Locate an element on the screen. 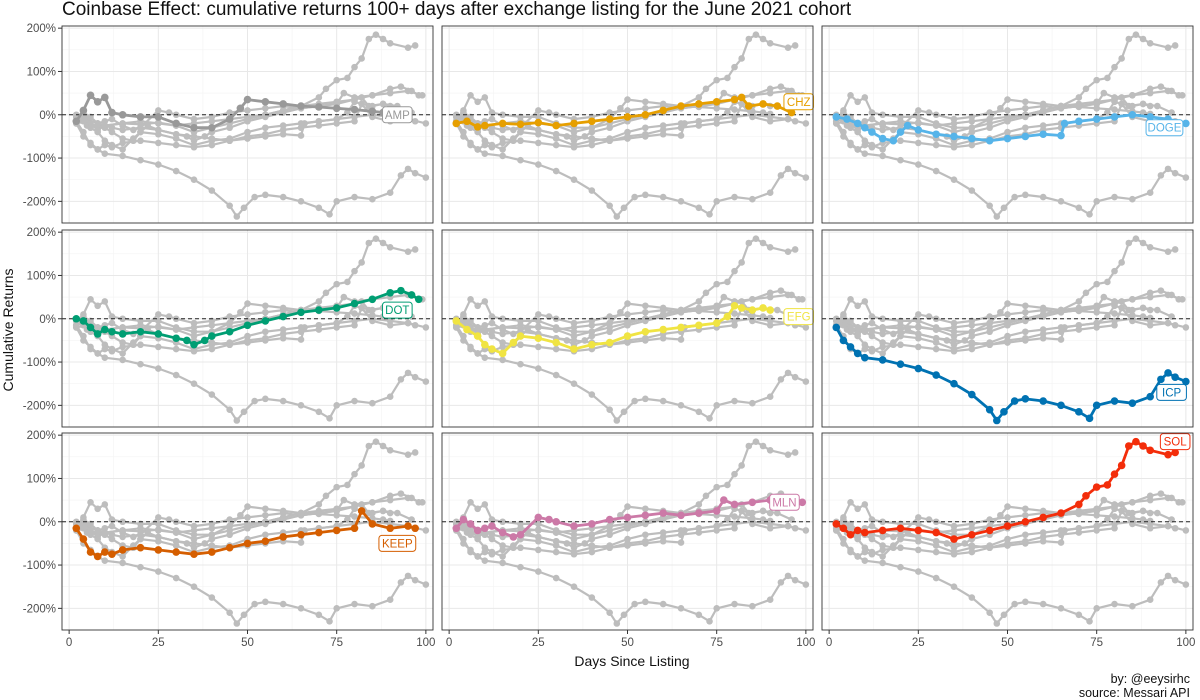  panel-dot: DOT -200% -100% 0% 100% 200% is located at coordinates (228, 327).